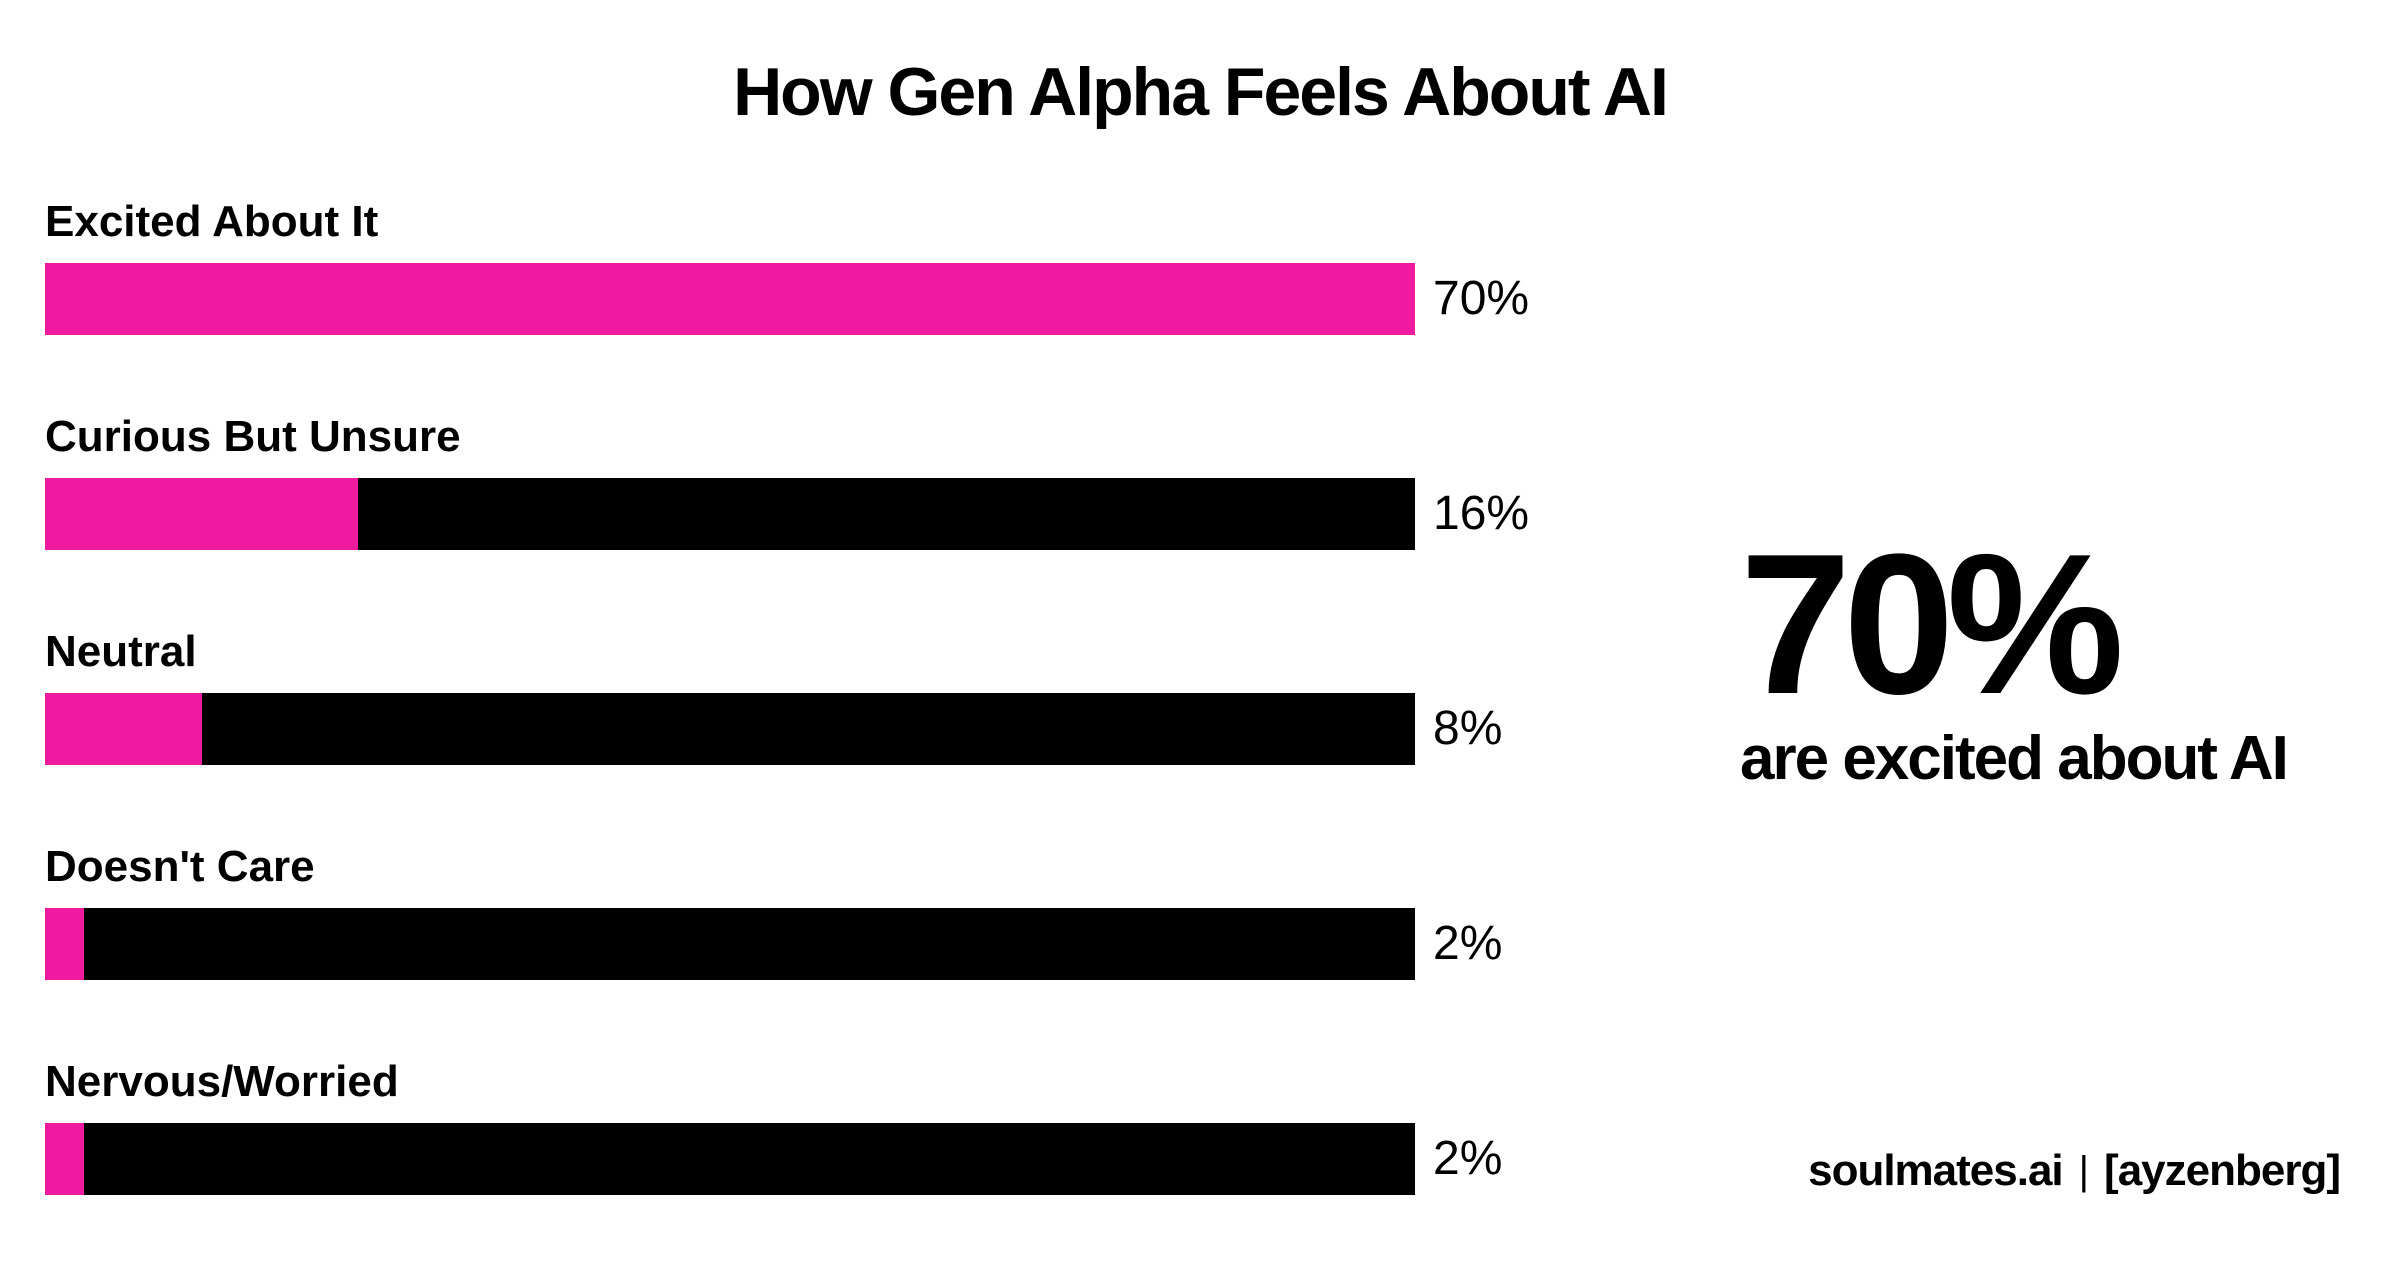  Describe the element at coordinates (2014, 758) in the screenshot. I see `callout-text: are excited about AI` at that location.